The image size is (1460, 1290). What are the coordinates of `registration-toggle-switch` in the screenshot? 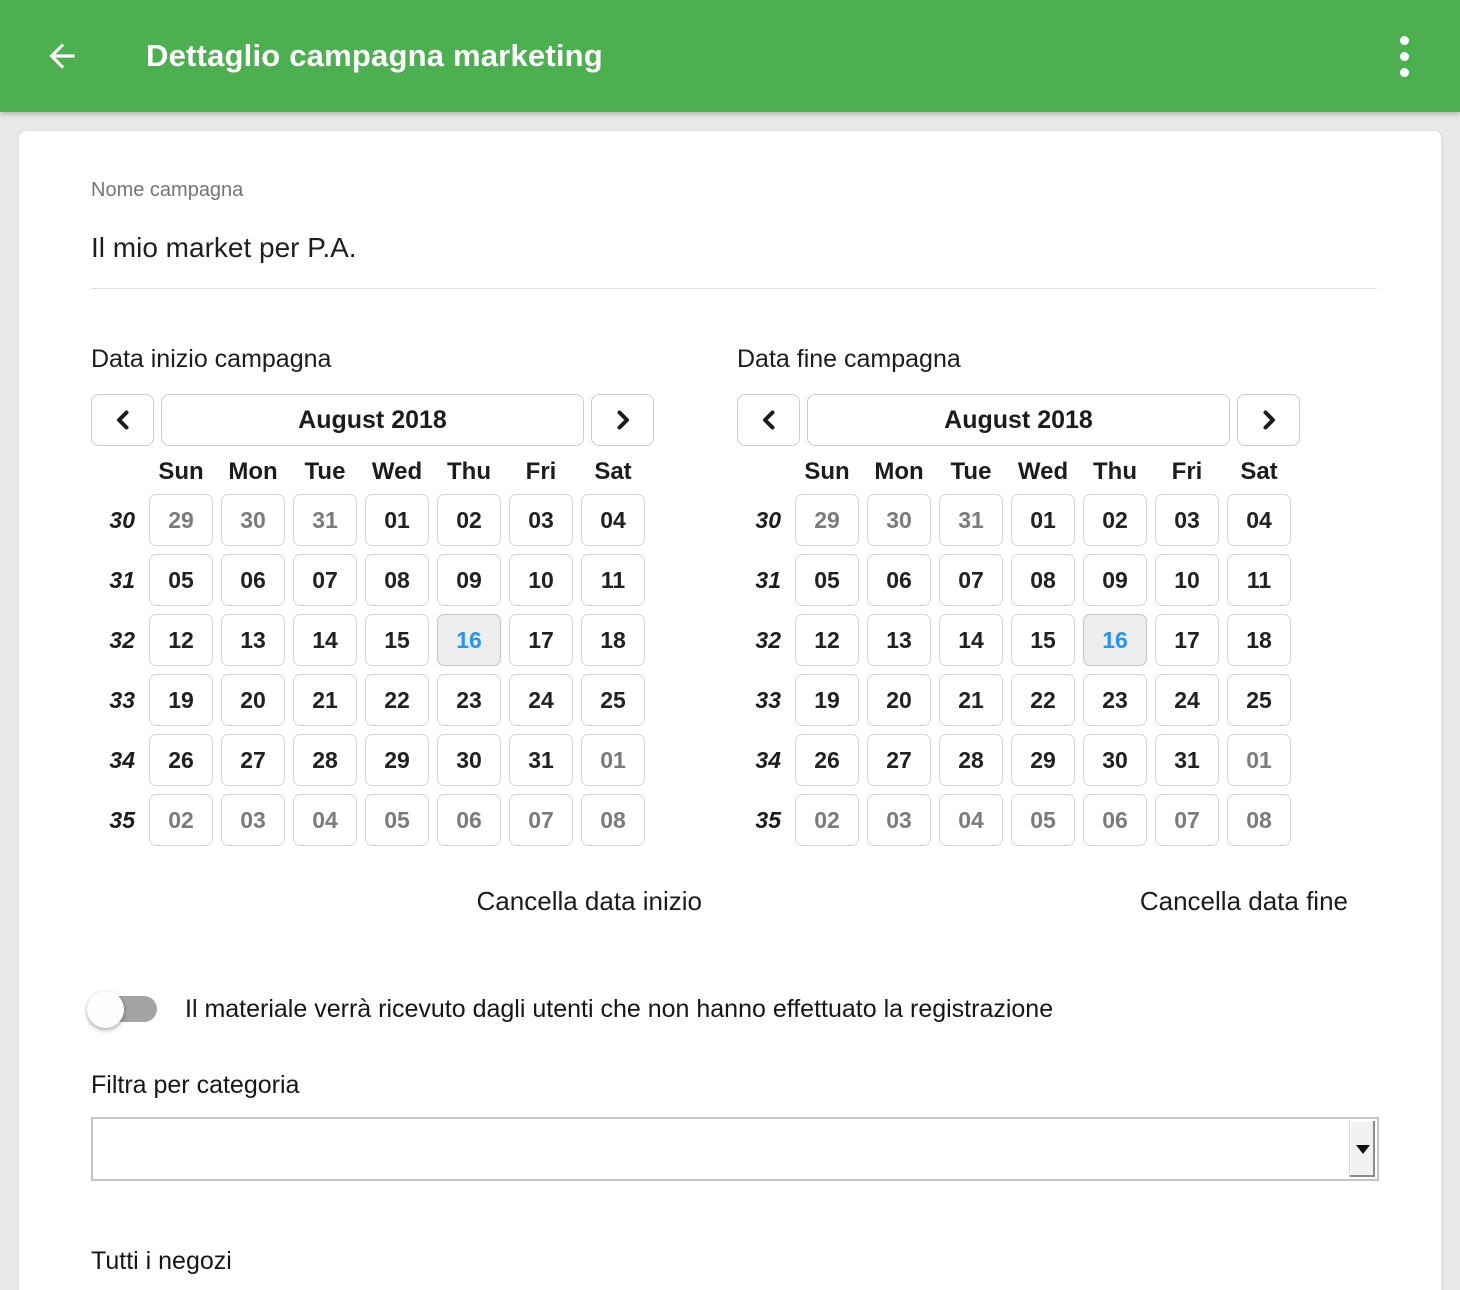 It's located at (122, 1009).